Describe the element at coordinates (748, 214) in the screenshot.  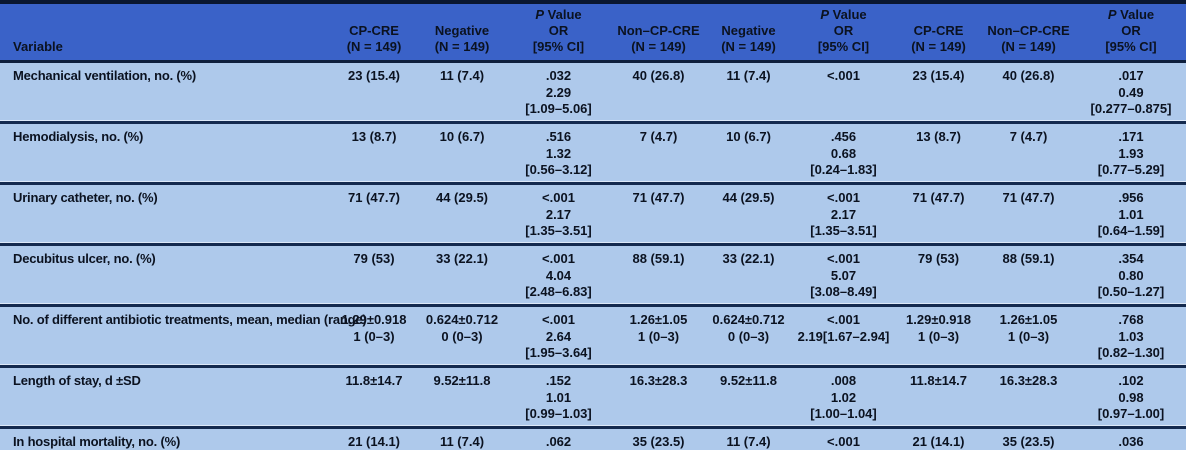
I see `value-cell: 44 (29.5)` at that location.